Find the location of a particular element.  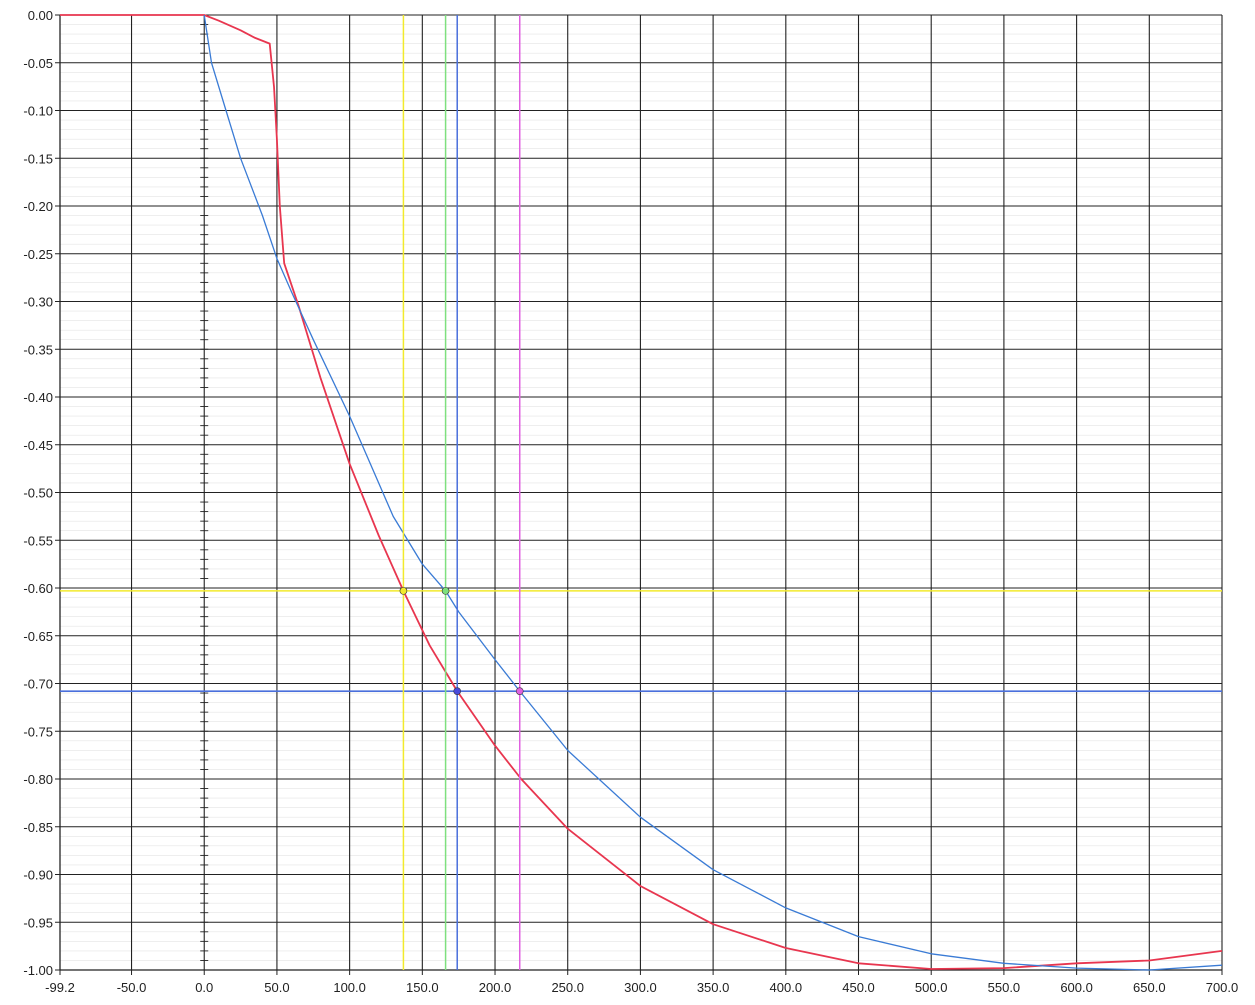

x-tick-label: 550.0 is located at coordinates (1004, 987).